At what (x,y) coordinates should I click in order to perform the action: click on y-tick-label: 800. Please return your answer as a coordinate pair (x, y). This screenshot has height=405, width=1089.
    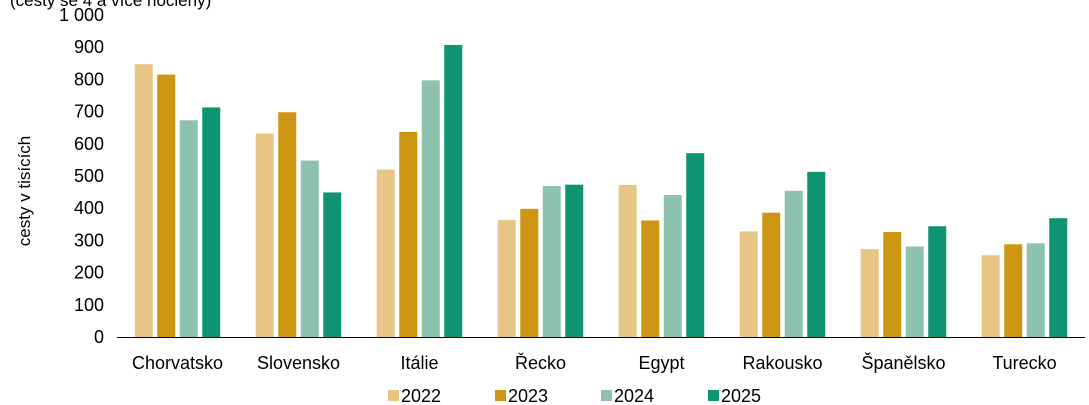
    Looking at the image, I should click on (89, 79).